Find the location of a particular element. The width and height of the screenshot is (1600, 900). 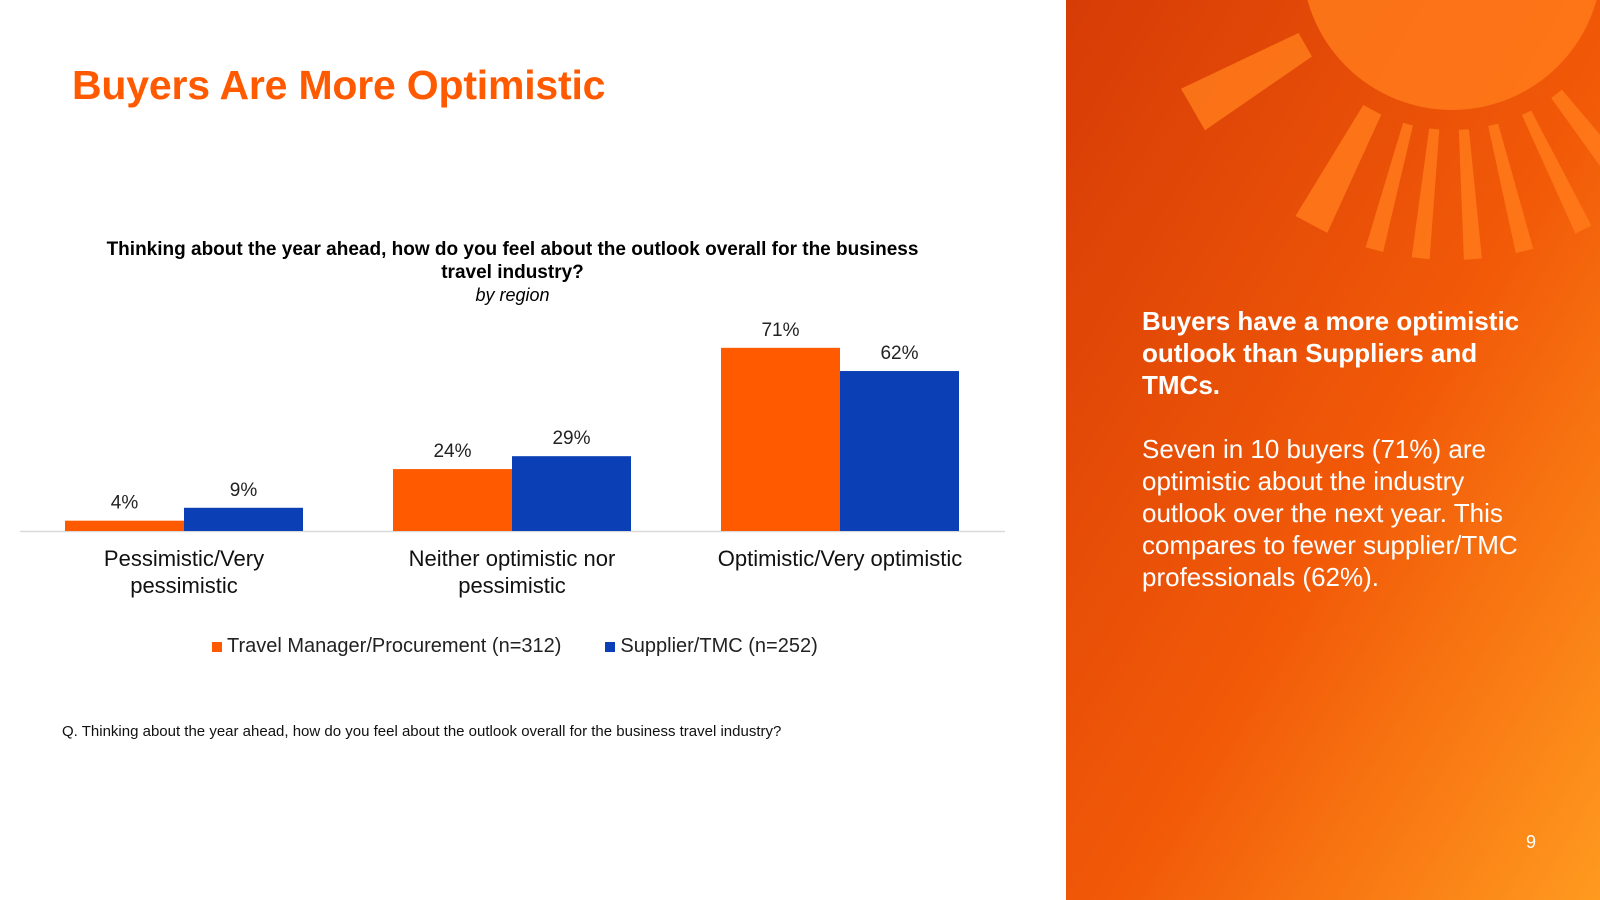

data-label-suppliers-2: 62% is located at coordinates (899, 353).